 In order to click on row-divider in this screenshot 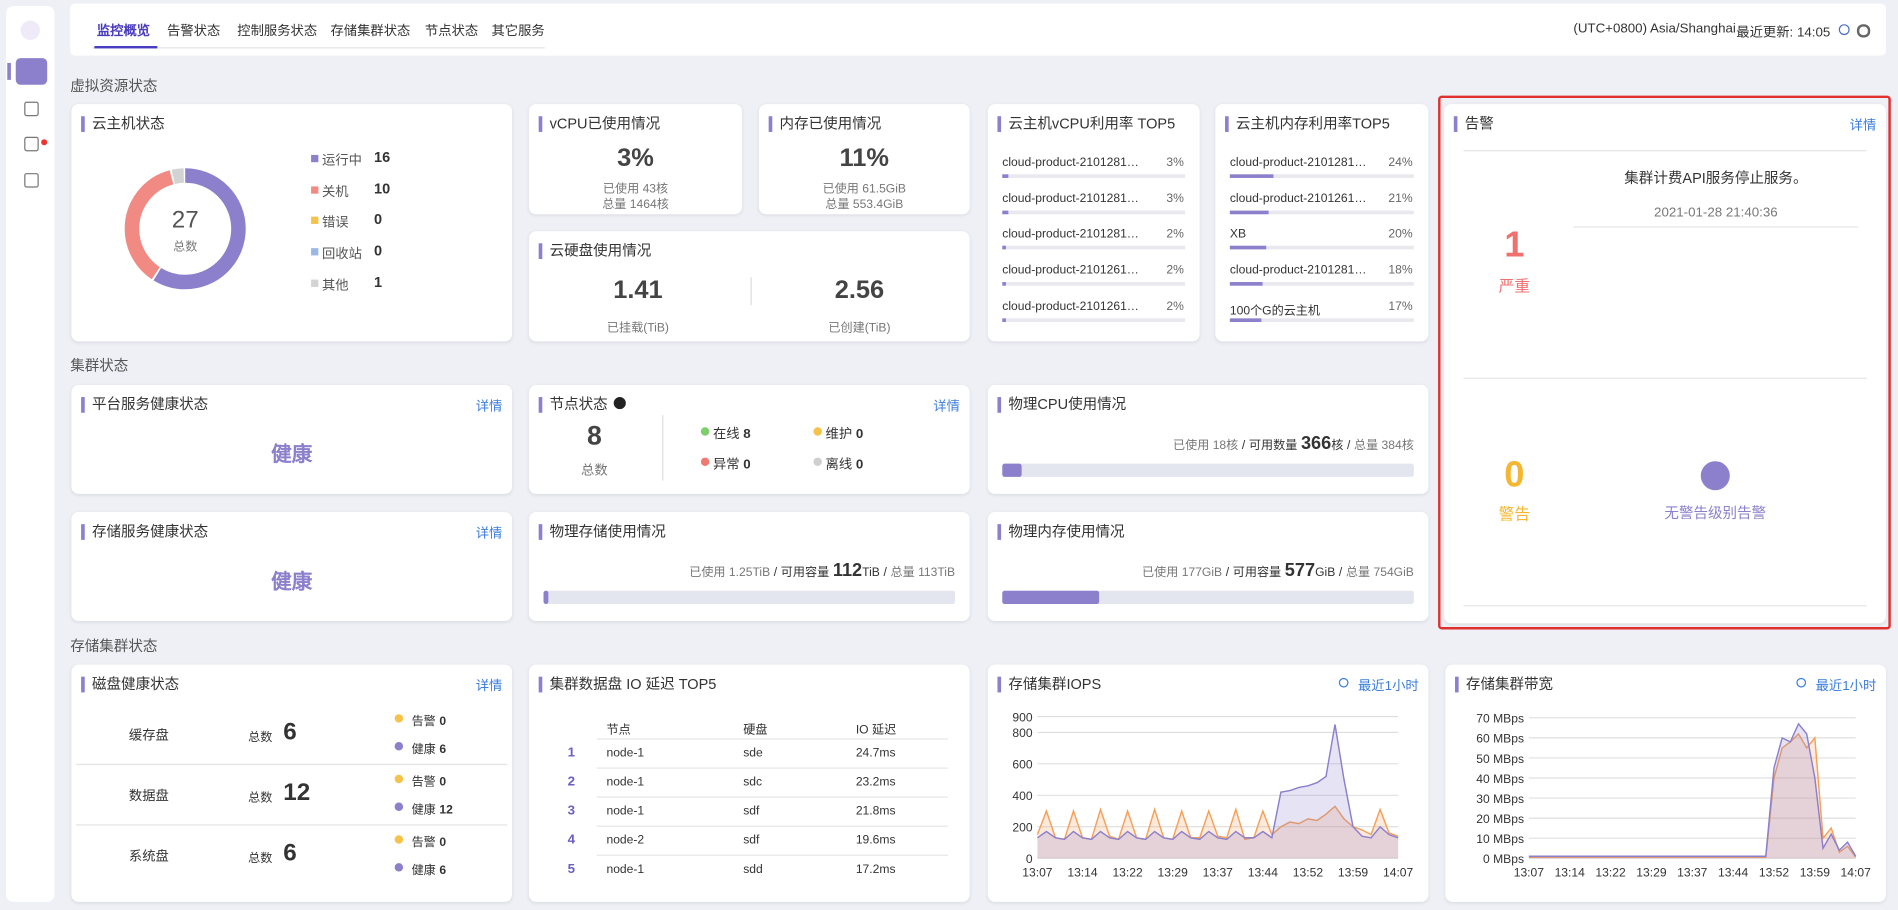, I will do `click(772, 768)`.